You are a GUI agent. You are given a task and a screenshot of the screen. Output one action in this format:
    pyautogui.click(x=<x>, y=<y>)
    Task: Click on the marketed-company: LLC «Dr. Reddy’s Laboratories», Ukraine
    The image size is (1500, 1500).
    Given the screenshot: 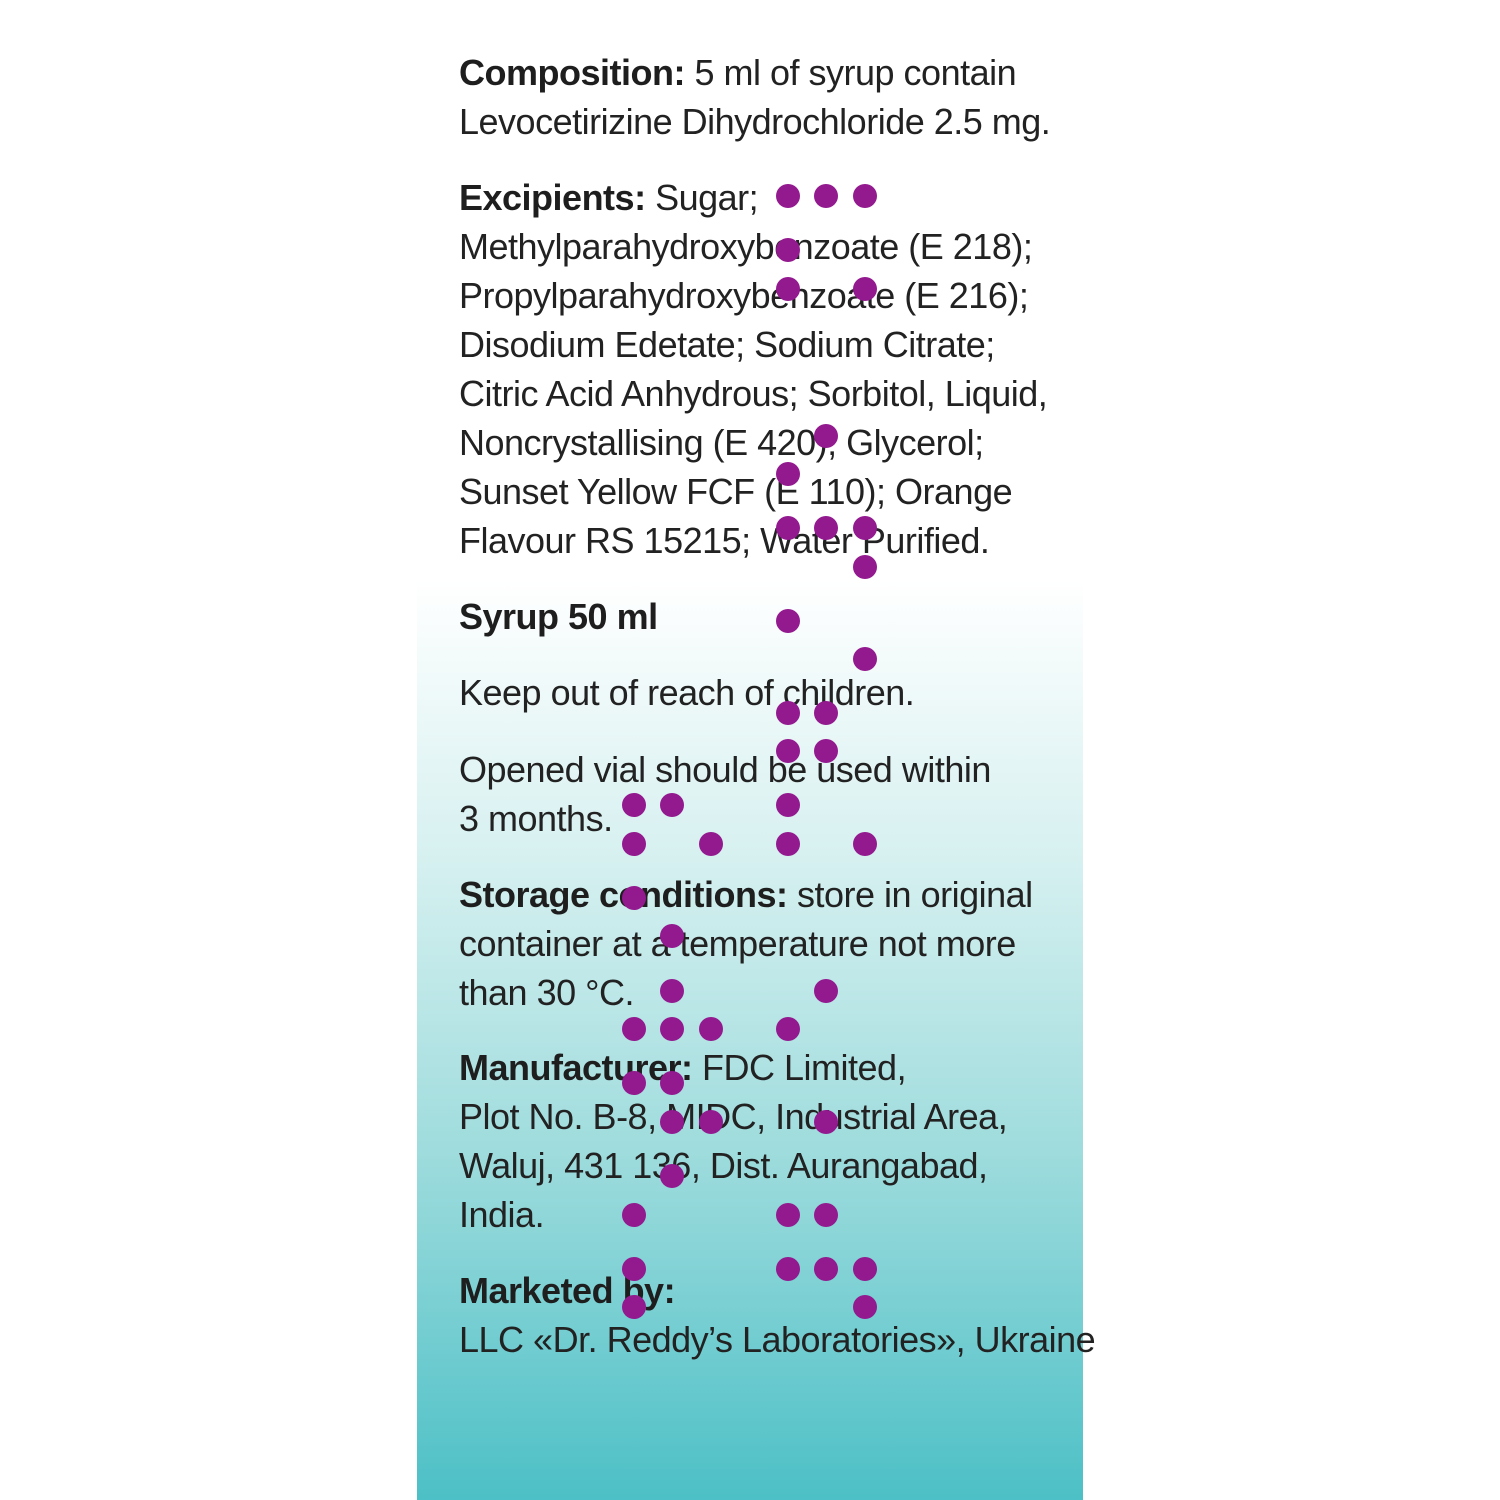 What is the action you would take?
    pyautogui.click(x=777, y=1339)
    